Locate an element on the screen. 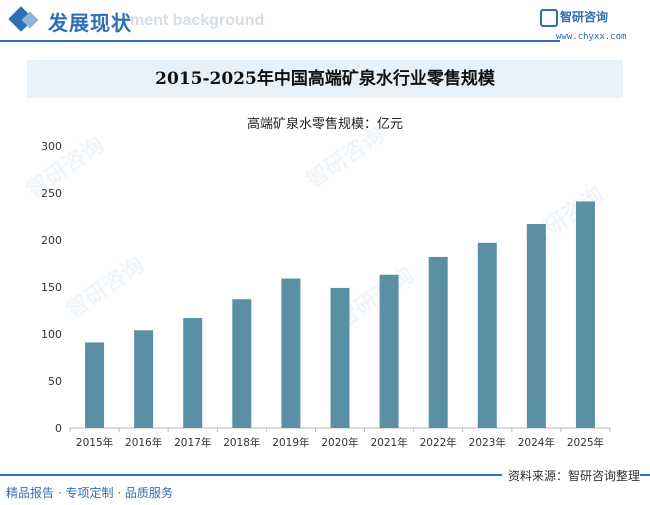 This screenshot has height=505, width=650. footer-divider is located at coordinates (325, 475).